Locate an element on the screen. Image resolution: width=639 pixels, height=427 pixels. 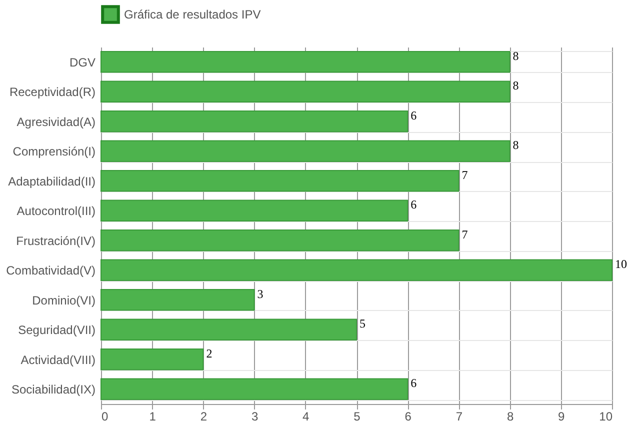
data-label: 2 is located at coordinates (209, 353).